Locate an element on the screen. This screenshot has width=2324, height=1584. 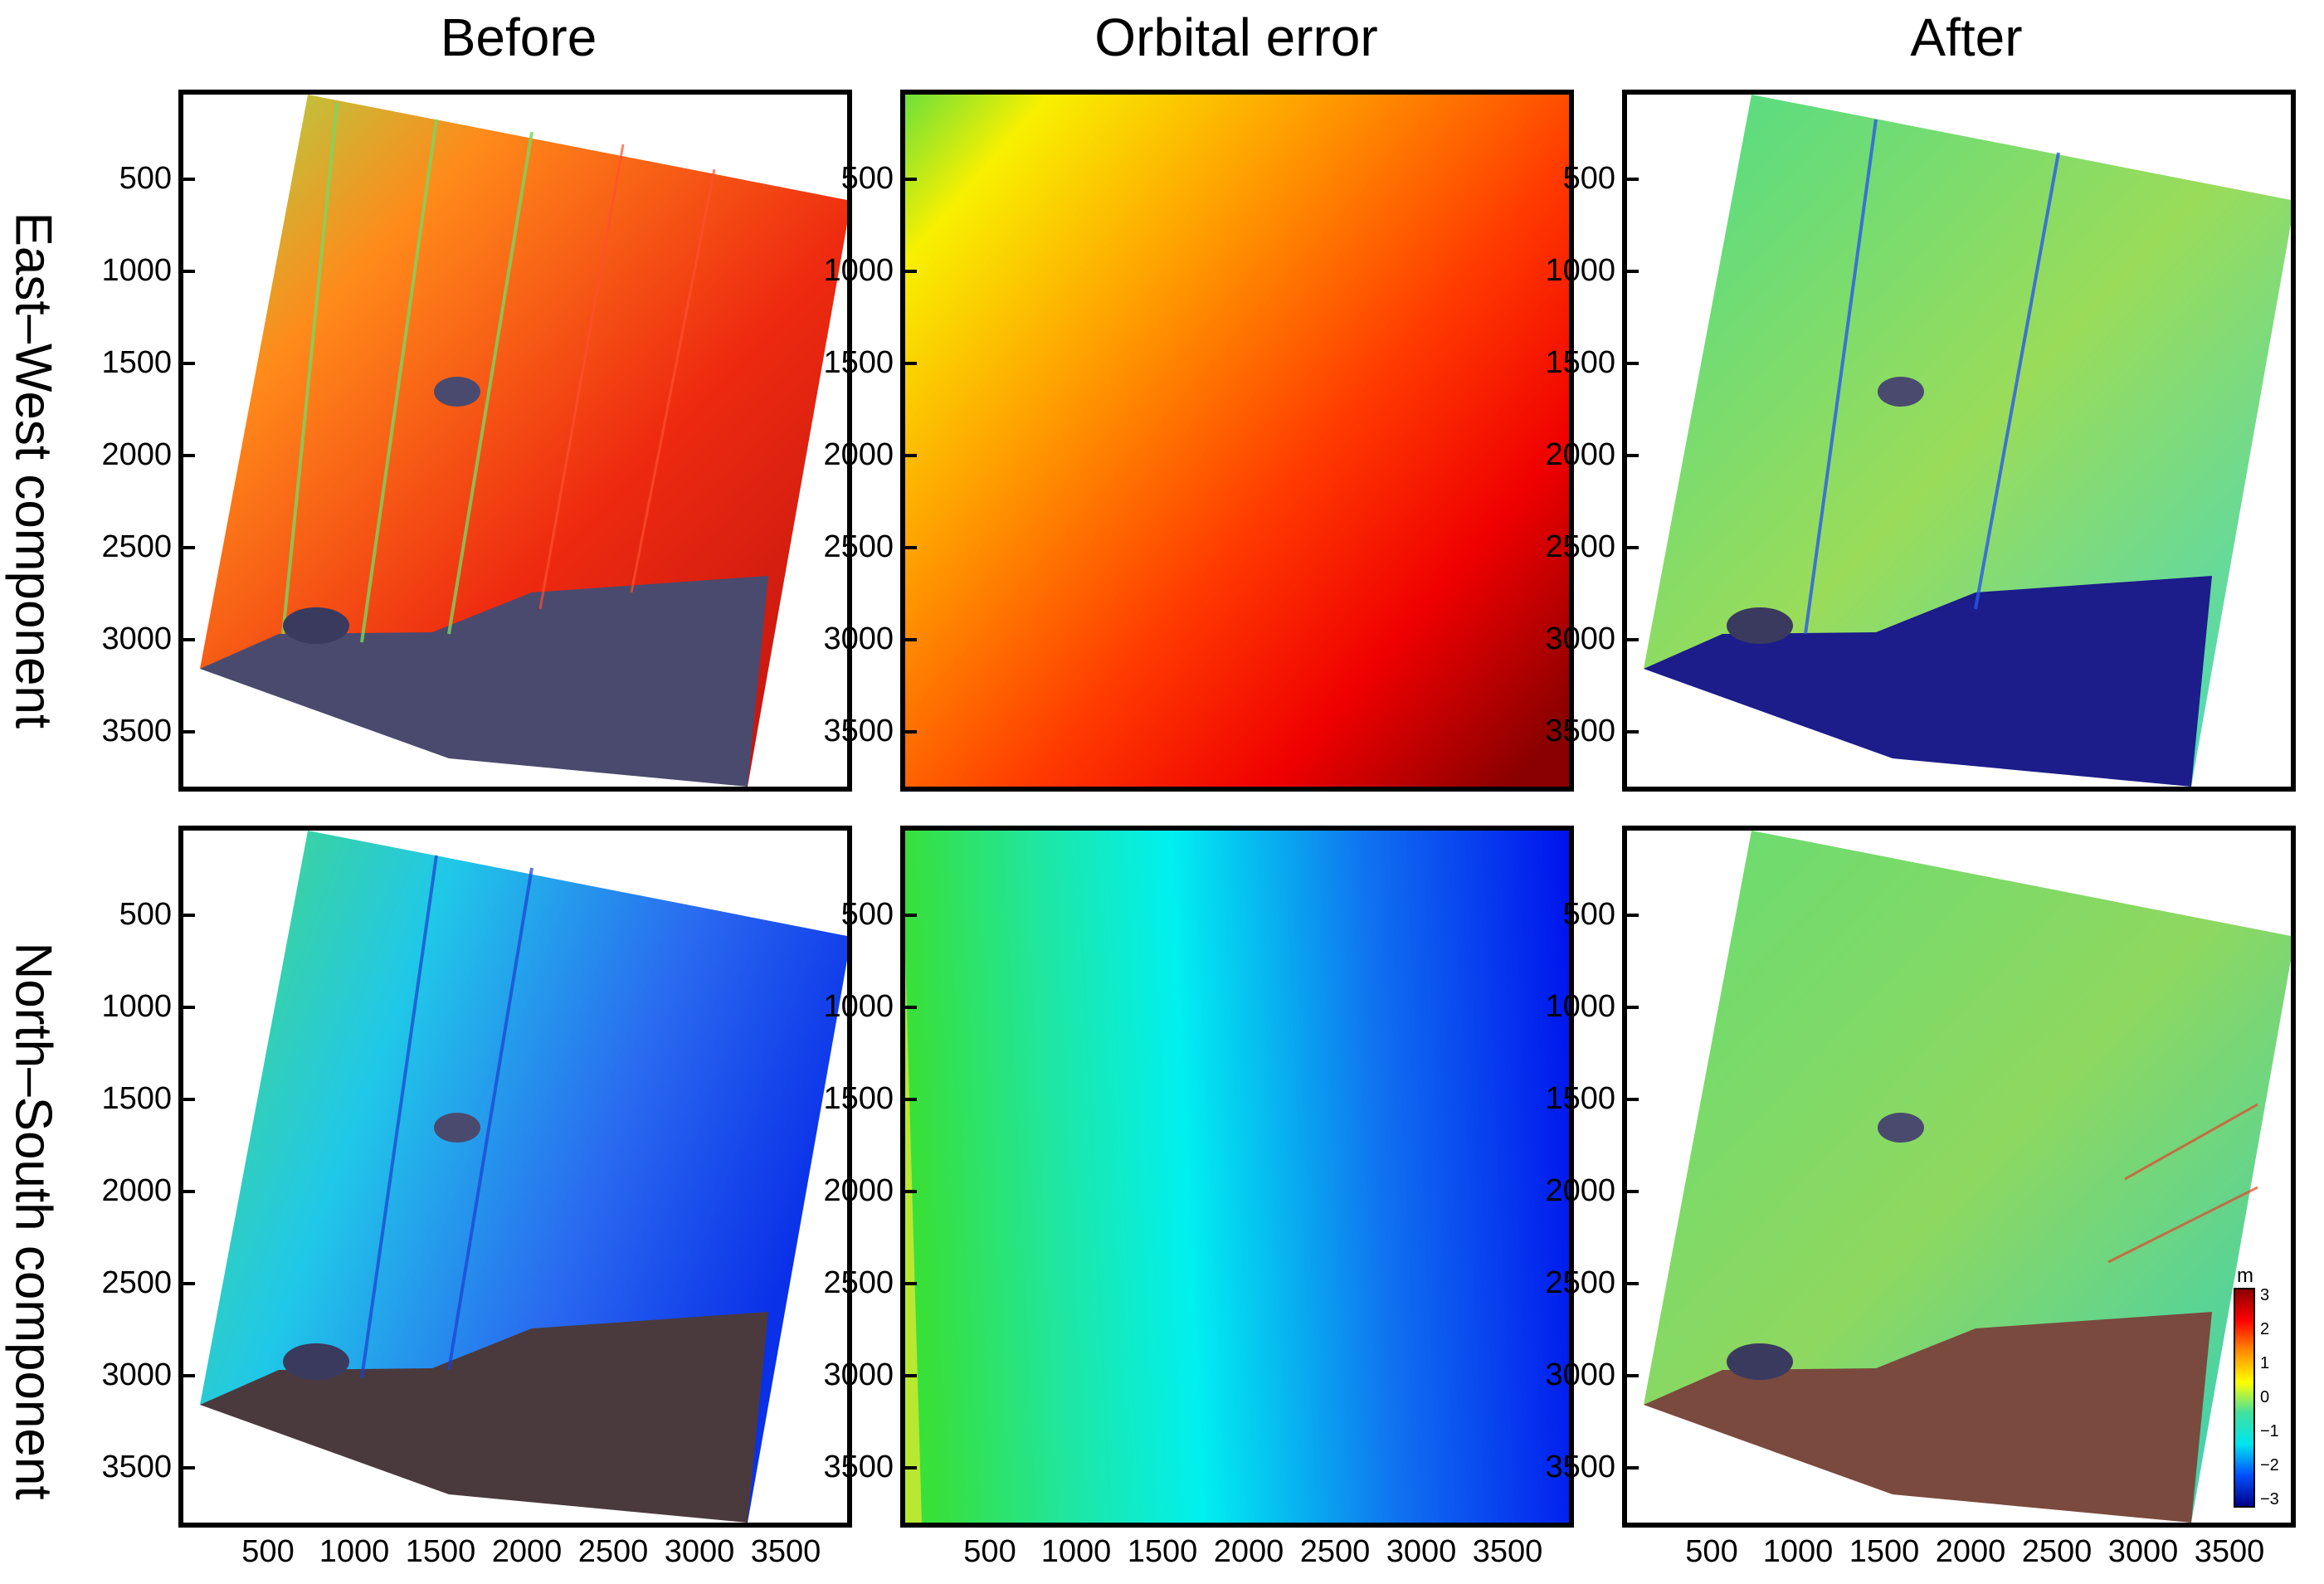
colorbar-tick-label: 3 is located at coordinates (2265, 1295).